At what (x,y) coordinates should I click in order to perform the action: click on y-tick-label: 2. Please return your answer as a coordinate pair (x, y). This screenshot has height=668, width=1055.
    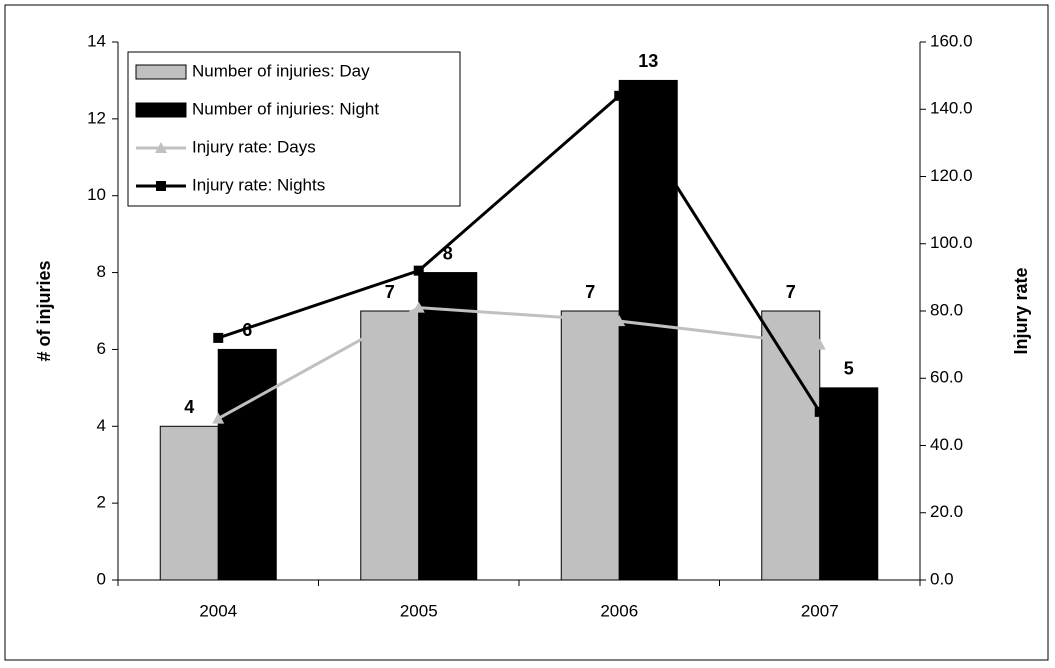
    Looking at the image, I should click on (101, 502).